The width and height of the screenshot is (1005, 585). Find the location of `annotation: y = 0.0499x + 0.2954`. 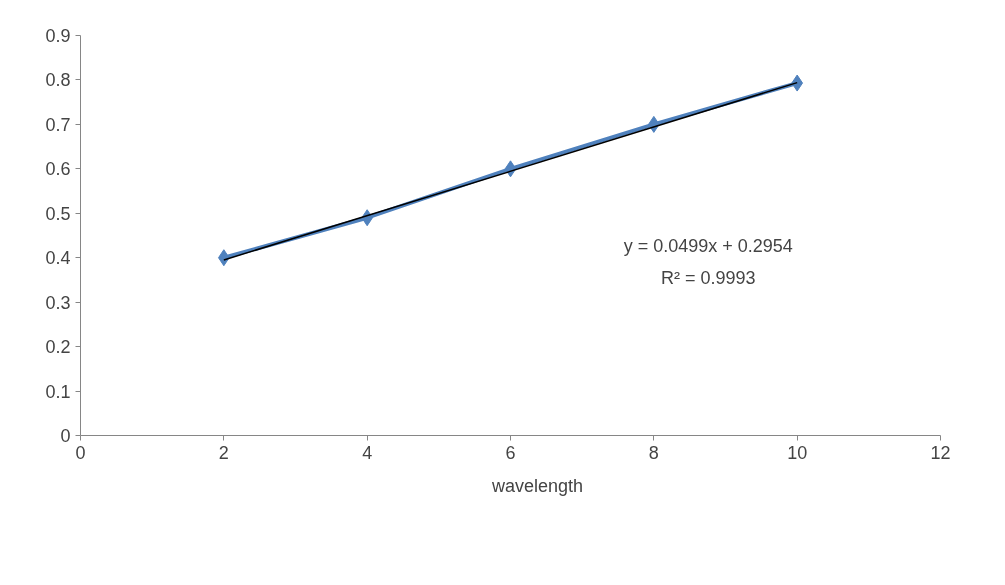

annotation: y = 0.0499x + 0.2954 is located at coordinates (708, 245).